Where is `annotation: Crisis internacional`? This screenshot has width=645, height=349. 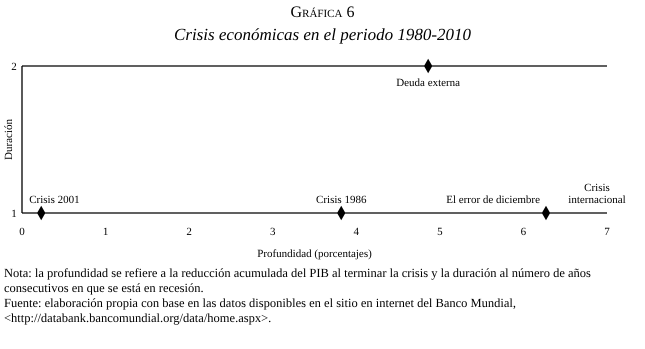 annotation: Crisis internacional is located at coordinates (597, 194).